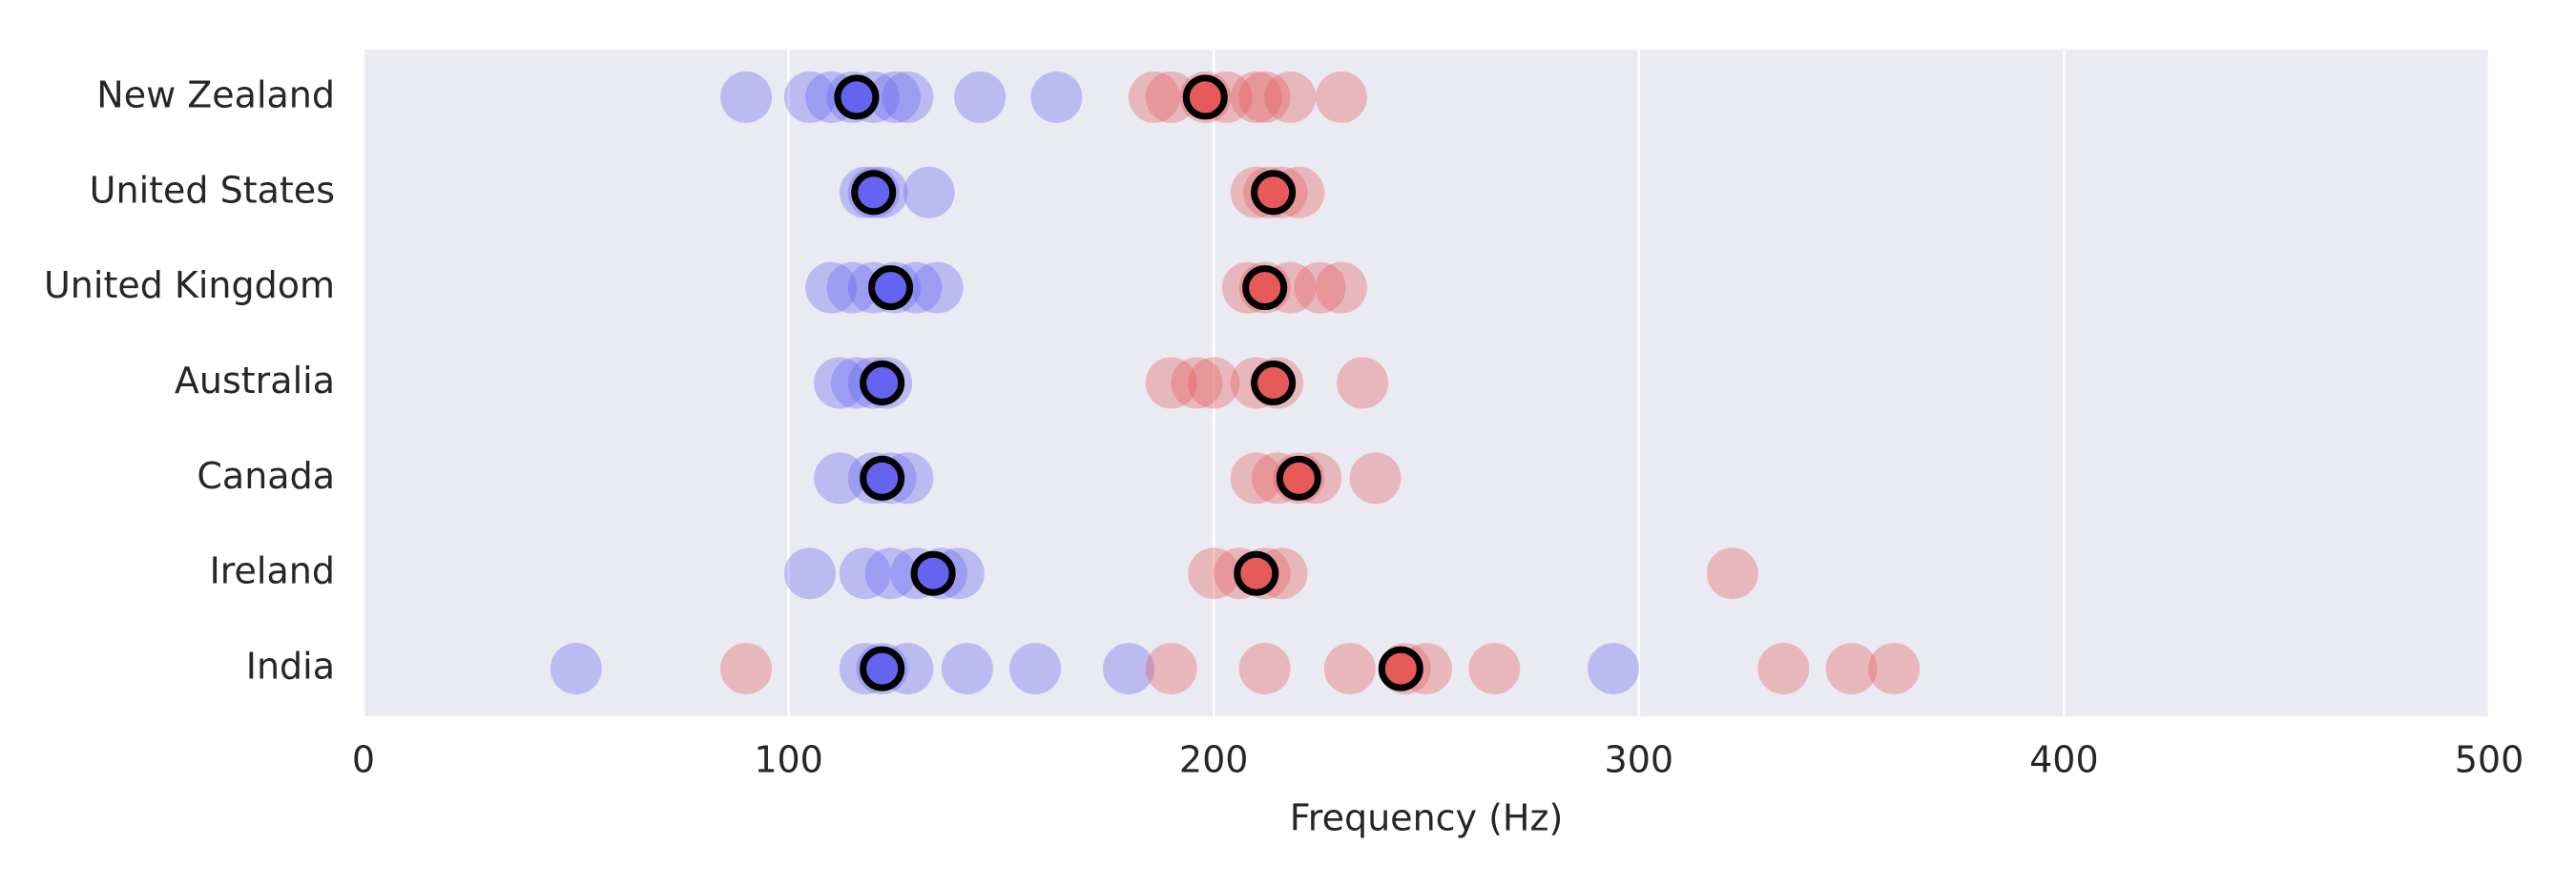  I want to click on x-tick-label: 100, so click(788, 760).